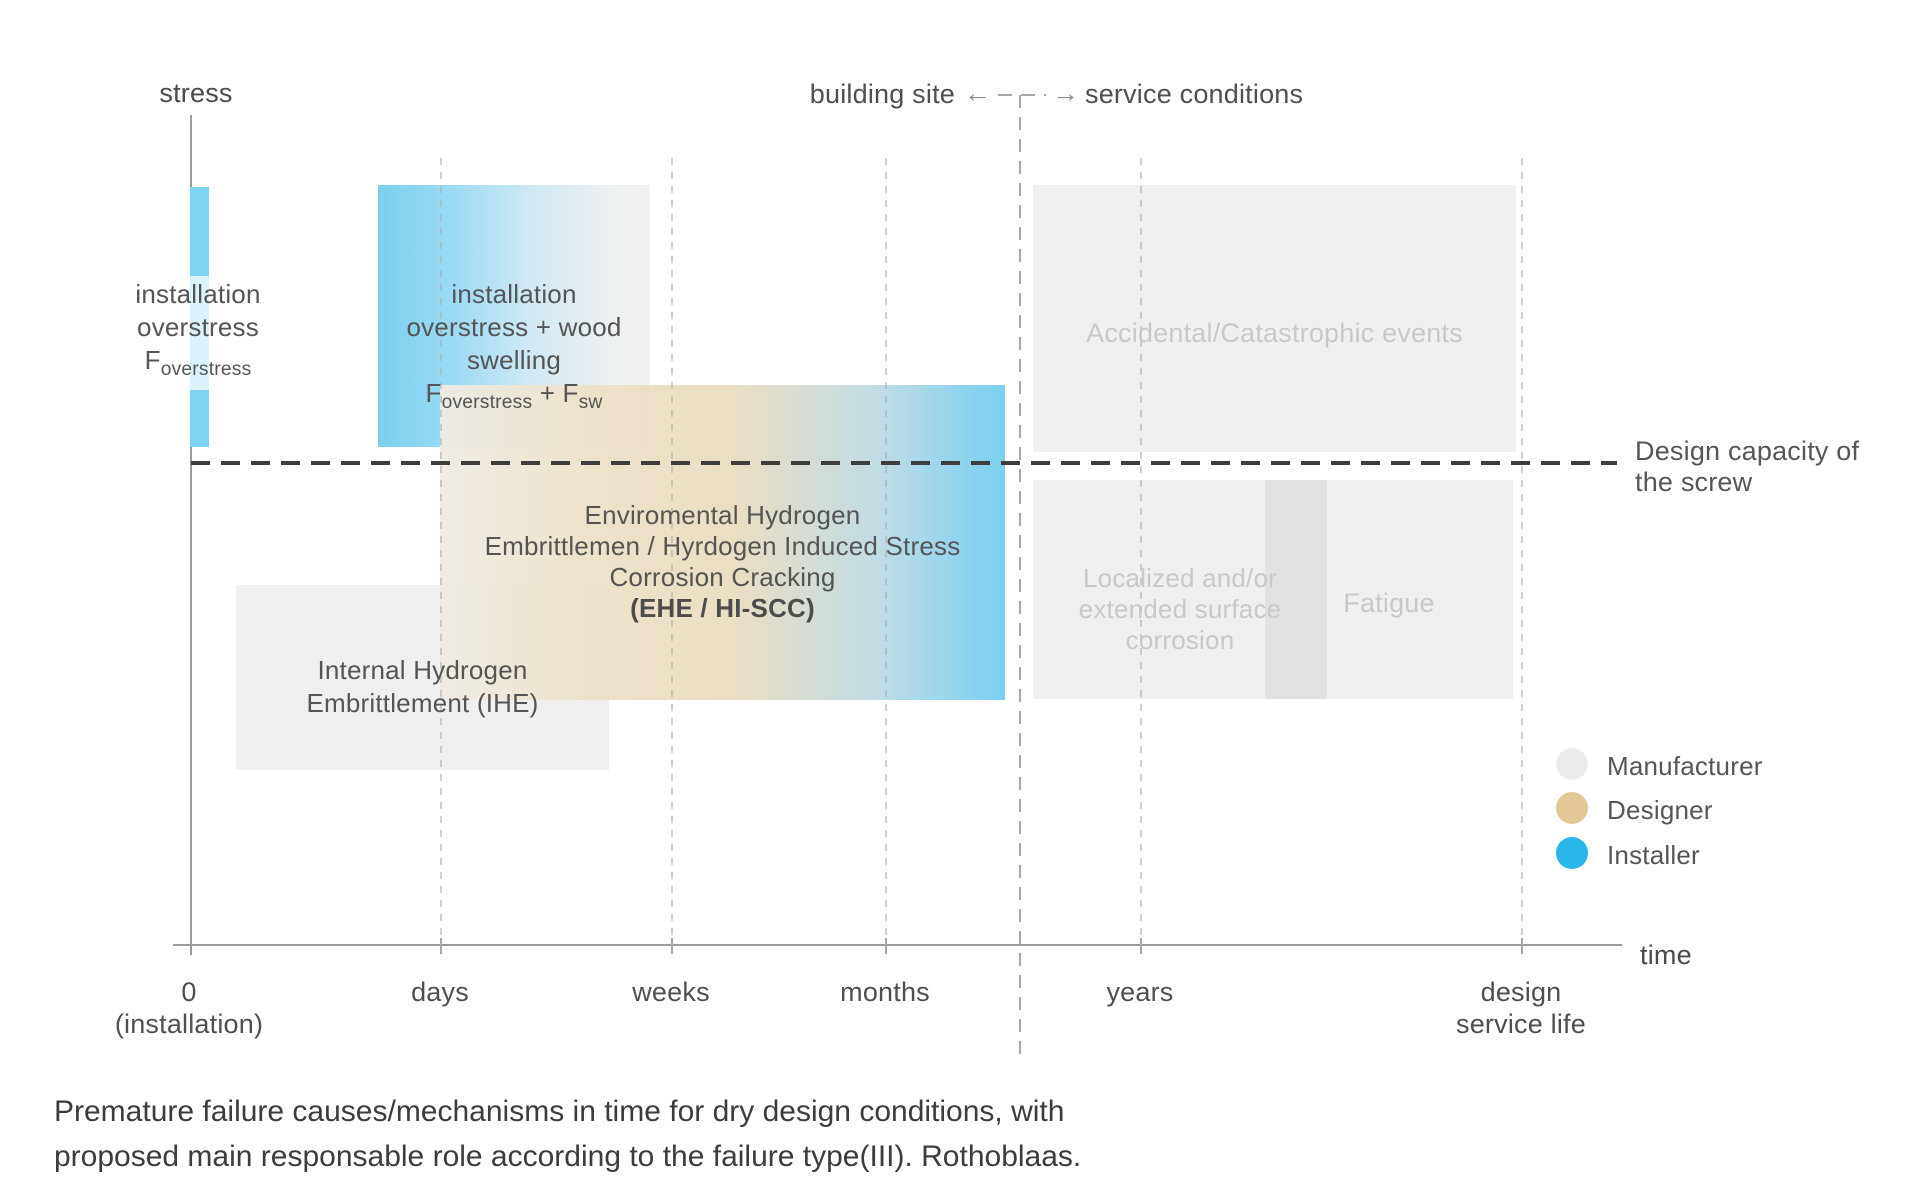  Describe the element at coordinates (1572, 764) in the screenshot. I see `legend-swatch-manufacturer` at that location.